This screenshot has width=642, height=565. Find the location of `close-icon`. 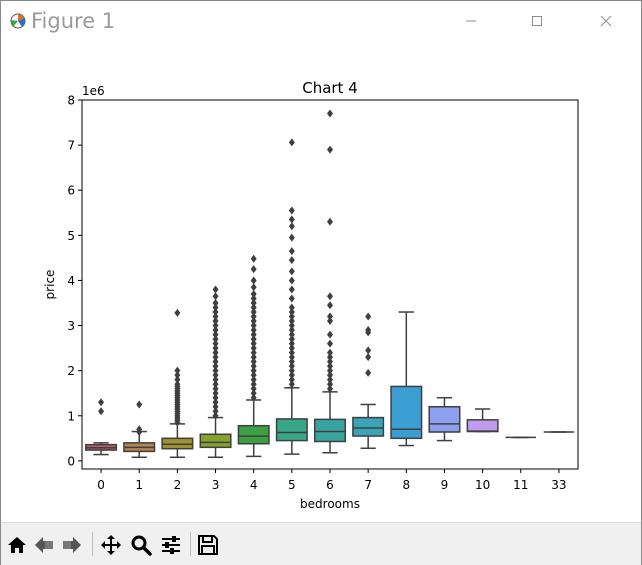

close-icon is located at coordinates (606, 21).